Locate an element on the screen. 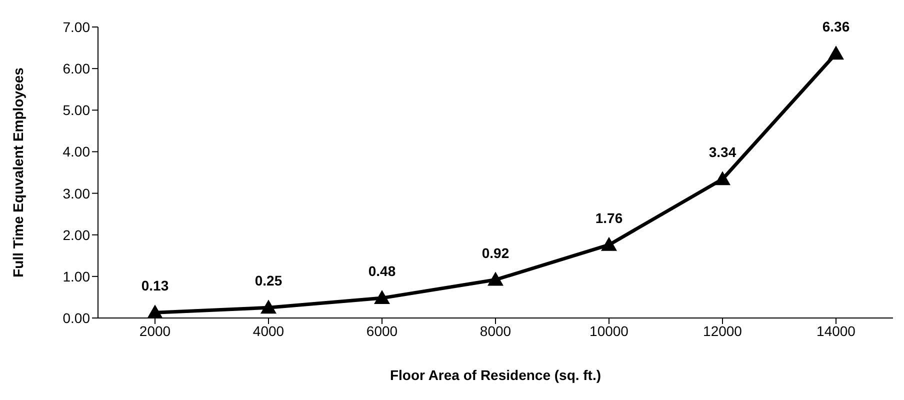 The height and width of the screenshot is (400, 904). y-tick-label: 7.00 is located at coordinates (76, 26).